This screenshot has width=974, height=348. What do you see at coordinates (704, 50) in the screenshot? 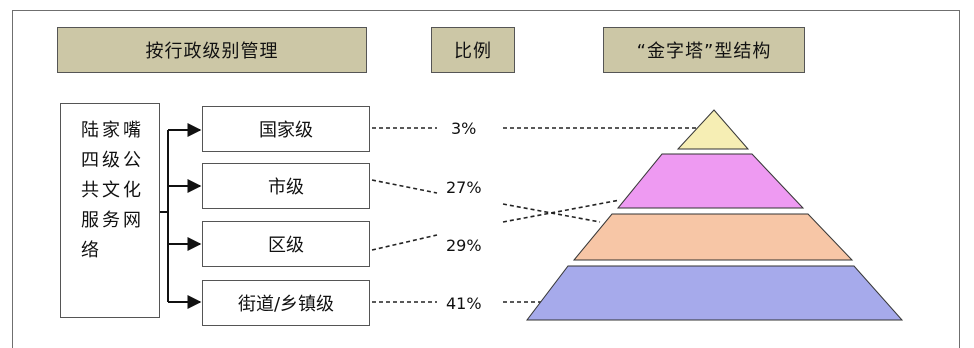
I see `header-pyramid: “金字塔”型结构` at bounding box center [704, 50].